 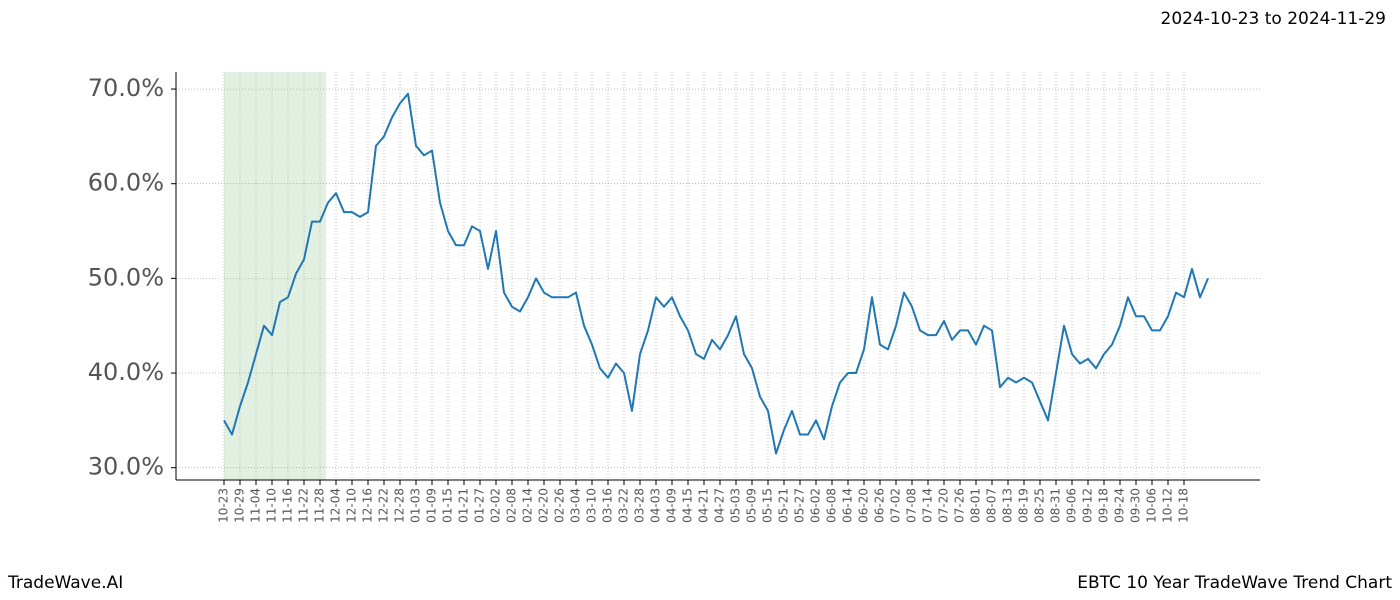 I want to click on brand: TradeWave.AI, so click(x=65, y=583).